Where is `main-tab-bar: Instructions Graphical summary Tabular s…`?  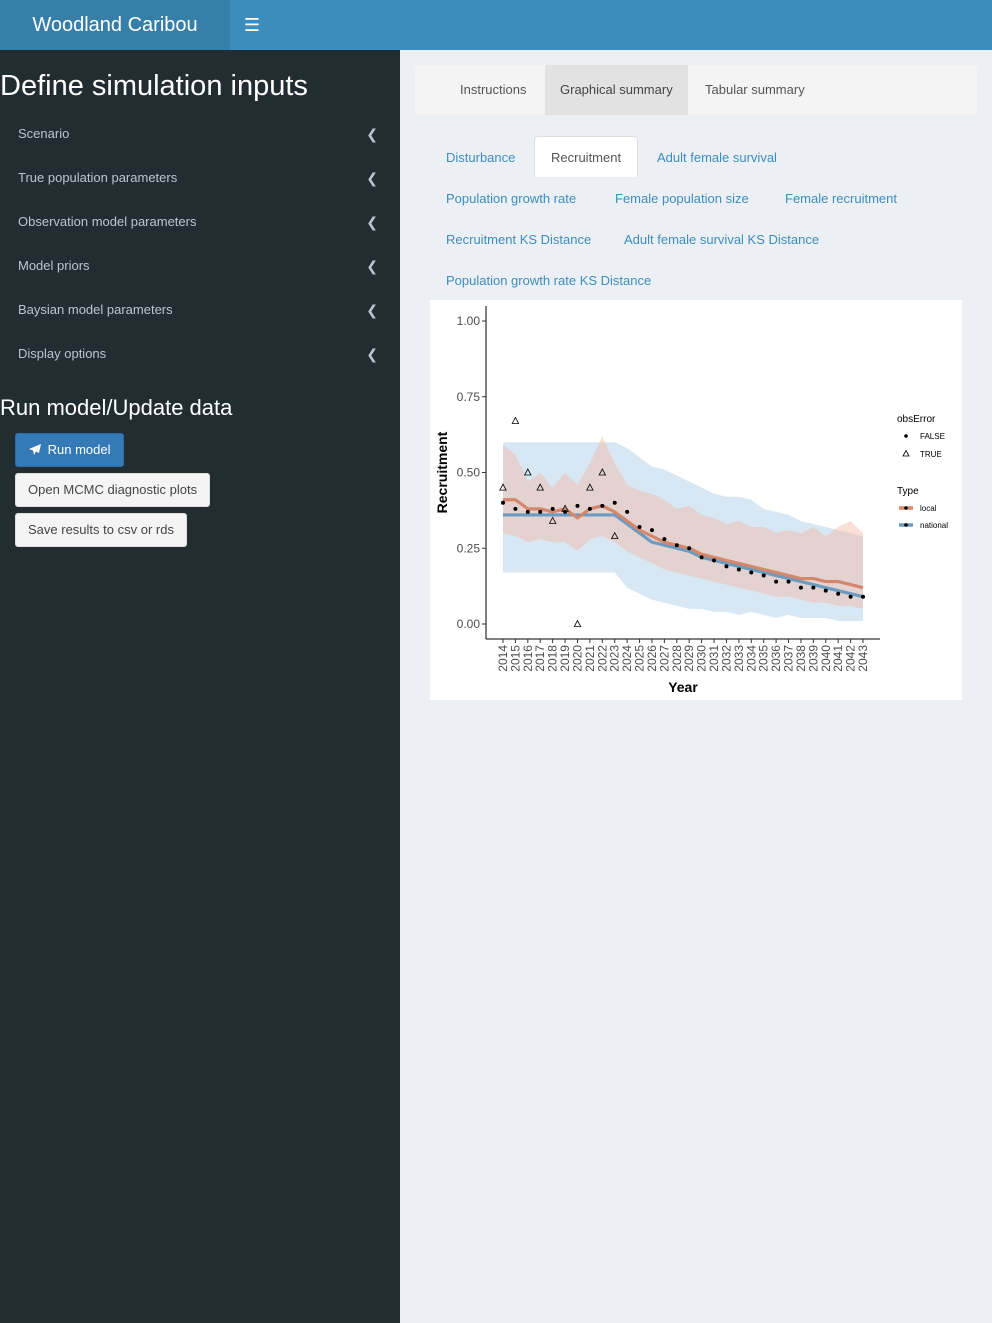
main-tab-bar: Instructions Graphical summary Tabular s… is located at coordinates (696, 90).